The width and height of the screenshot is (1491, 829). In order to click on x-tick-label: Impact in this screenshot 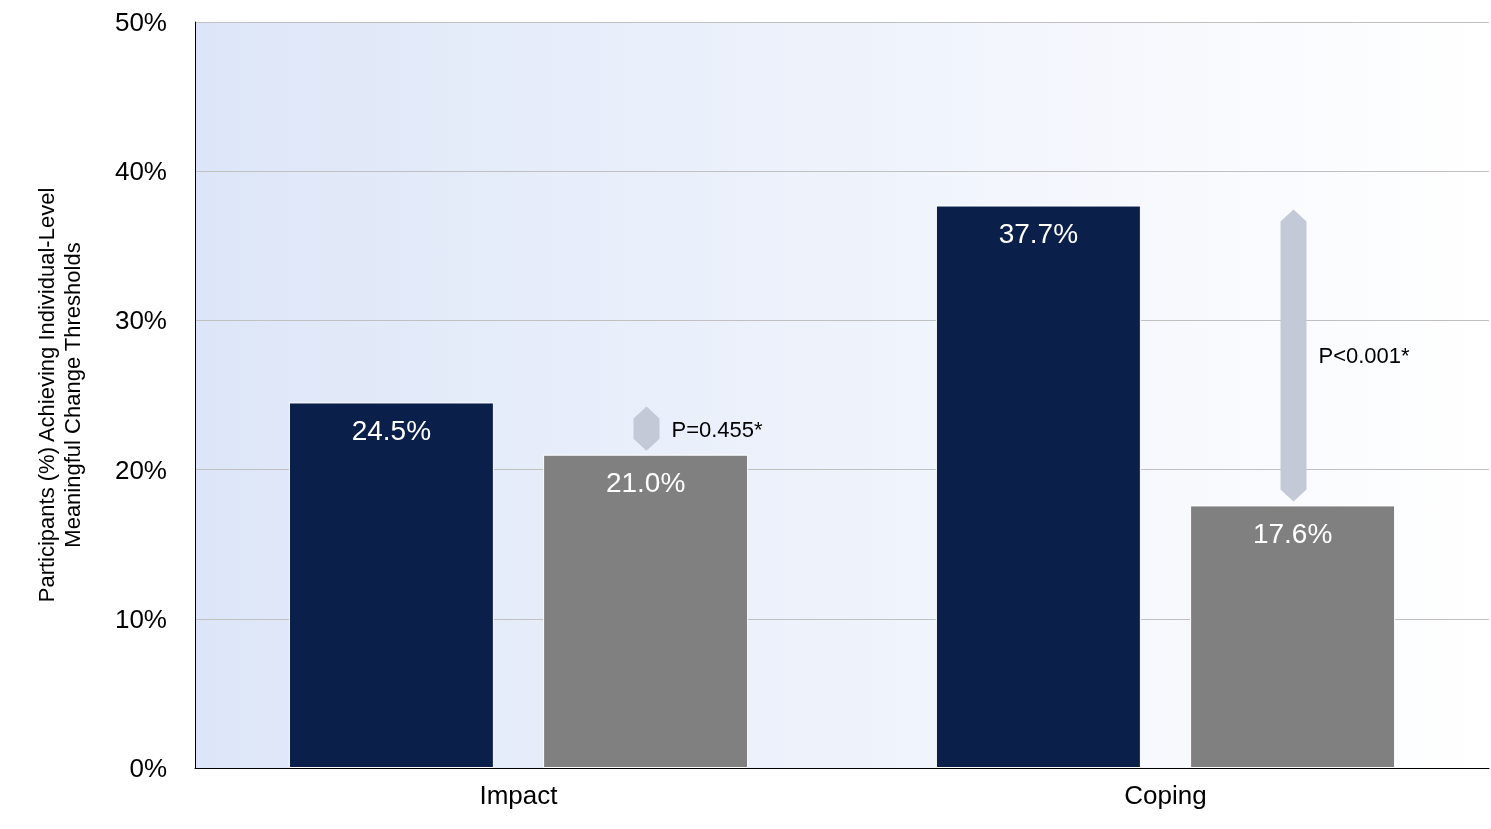, I will do `click(519, 795)`.